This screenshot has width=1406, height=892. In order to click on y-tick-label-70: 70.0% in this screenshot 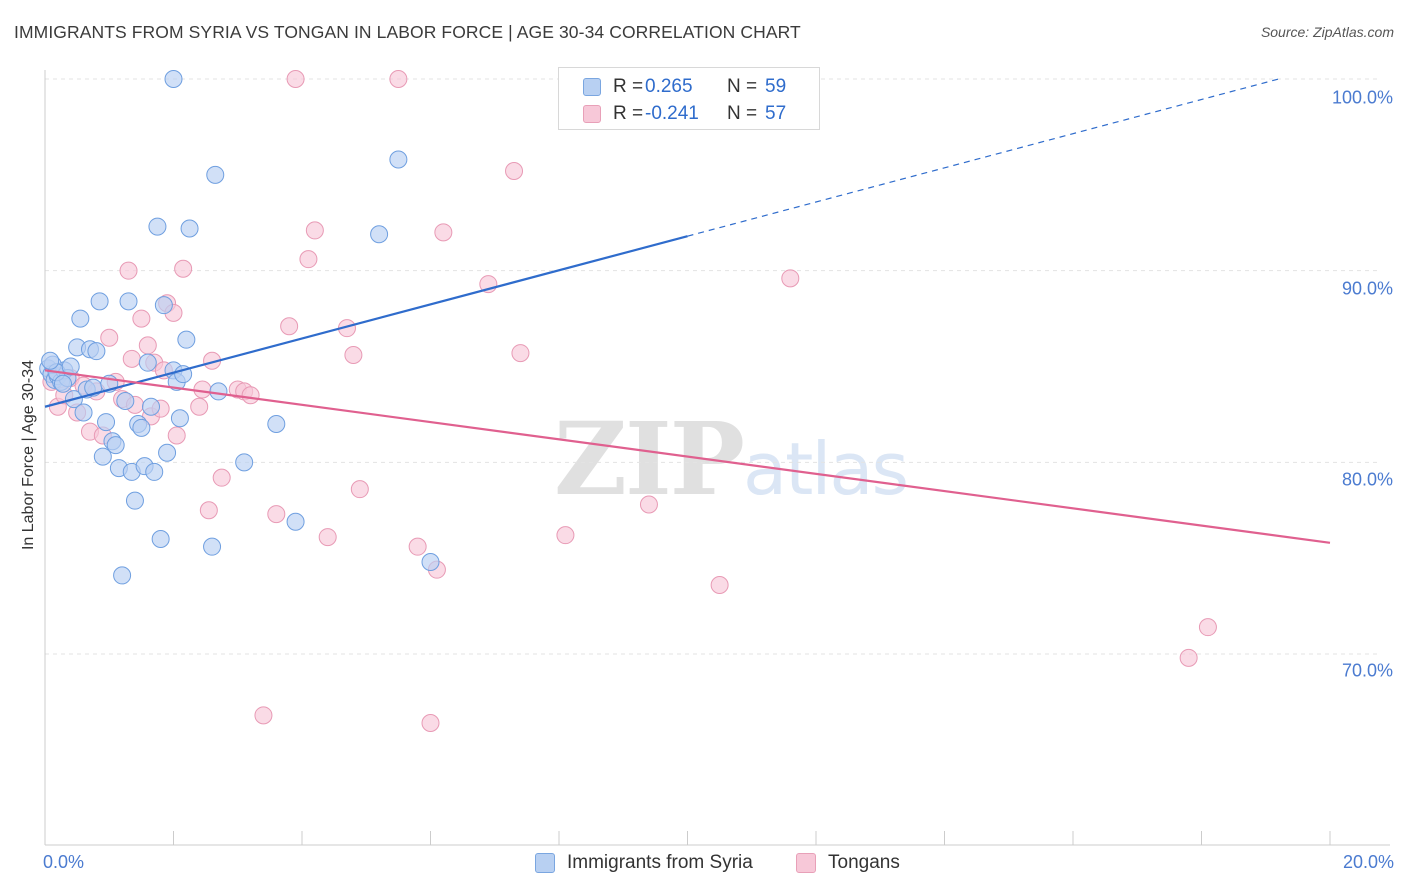, I will do `click(1367, 670)`.